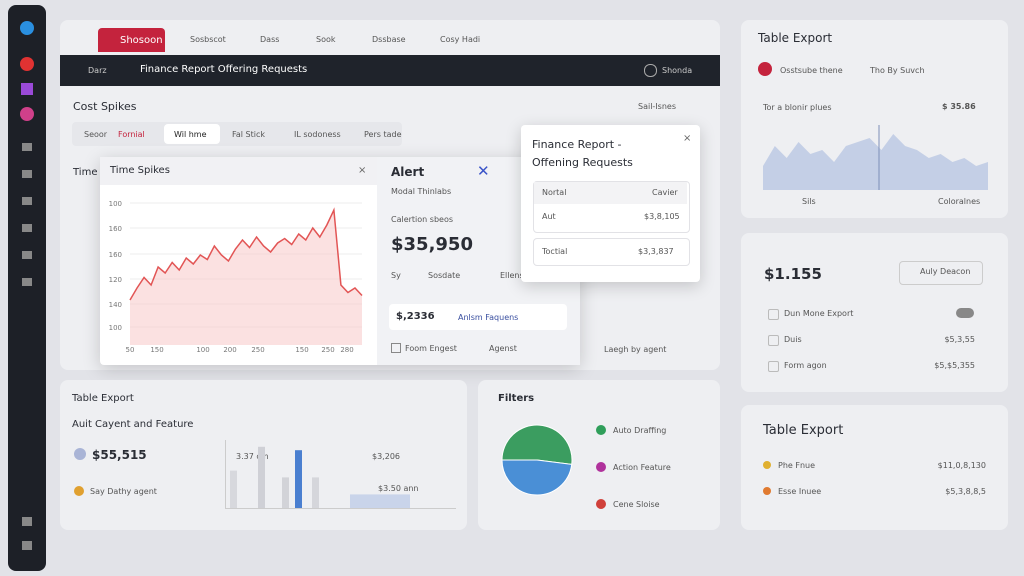 The width and height of the screenshot is (1024, 576). What do you see at coordinates (301, 350) in the screenshot?
I see `x-label: 150` at bounding box center [301, 350].